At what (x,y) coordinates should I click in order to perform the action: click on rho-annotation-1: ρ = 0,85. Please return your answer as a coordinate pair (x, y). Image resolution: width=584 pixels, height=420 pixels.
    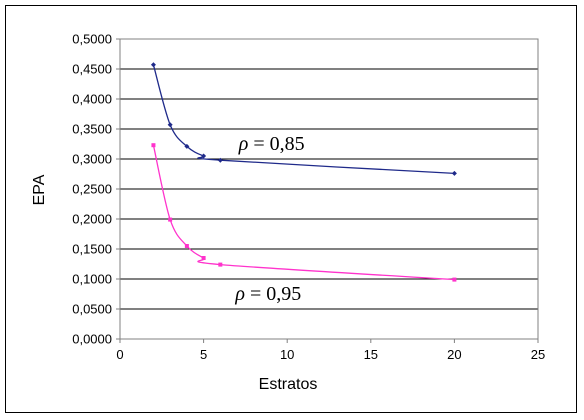
    Looking at the image, I should click on (271, 144).